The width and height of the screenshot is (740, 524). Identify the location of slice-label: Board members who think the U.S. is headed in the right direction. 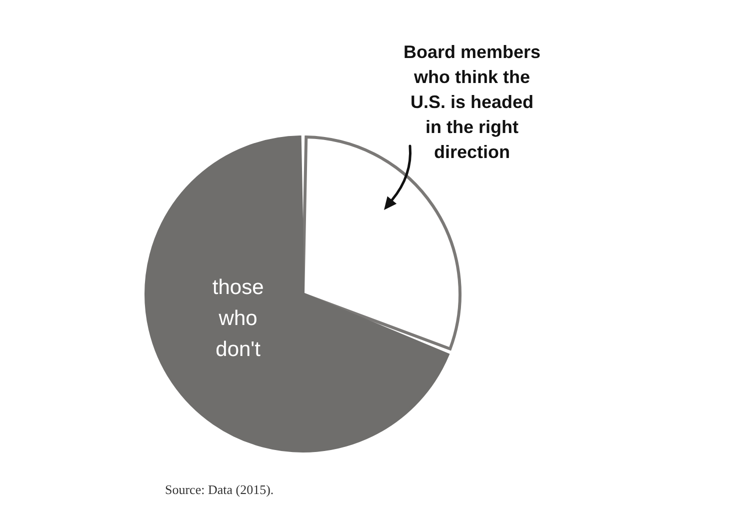
(472, 102).